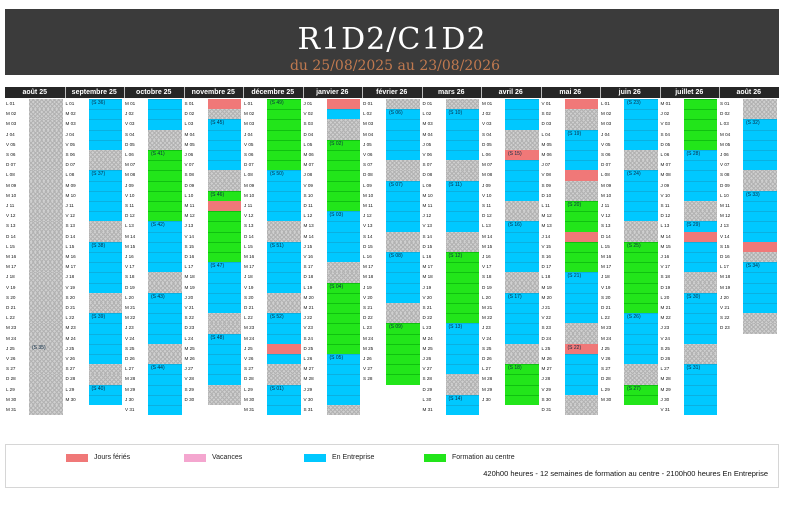  I want to click on day-label: V 24, so click(665, 338).